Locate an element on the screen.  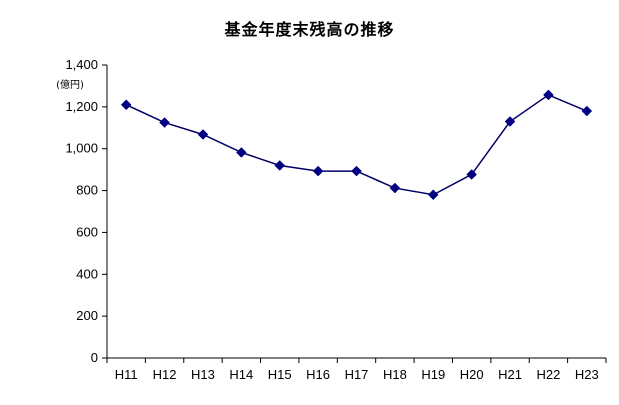
y-tick-label: 1,000 is located at coordinates (81, 148).